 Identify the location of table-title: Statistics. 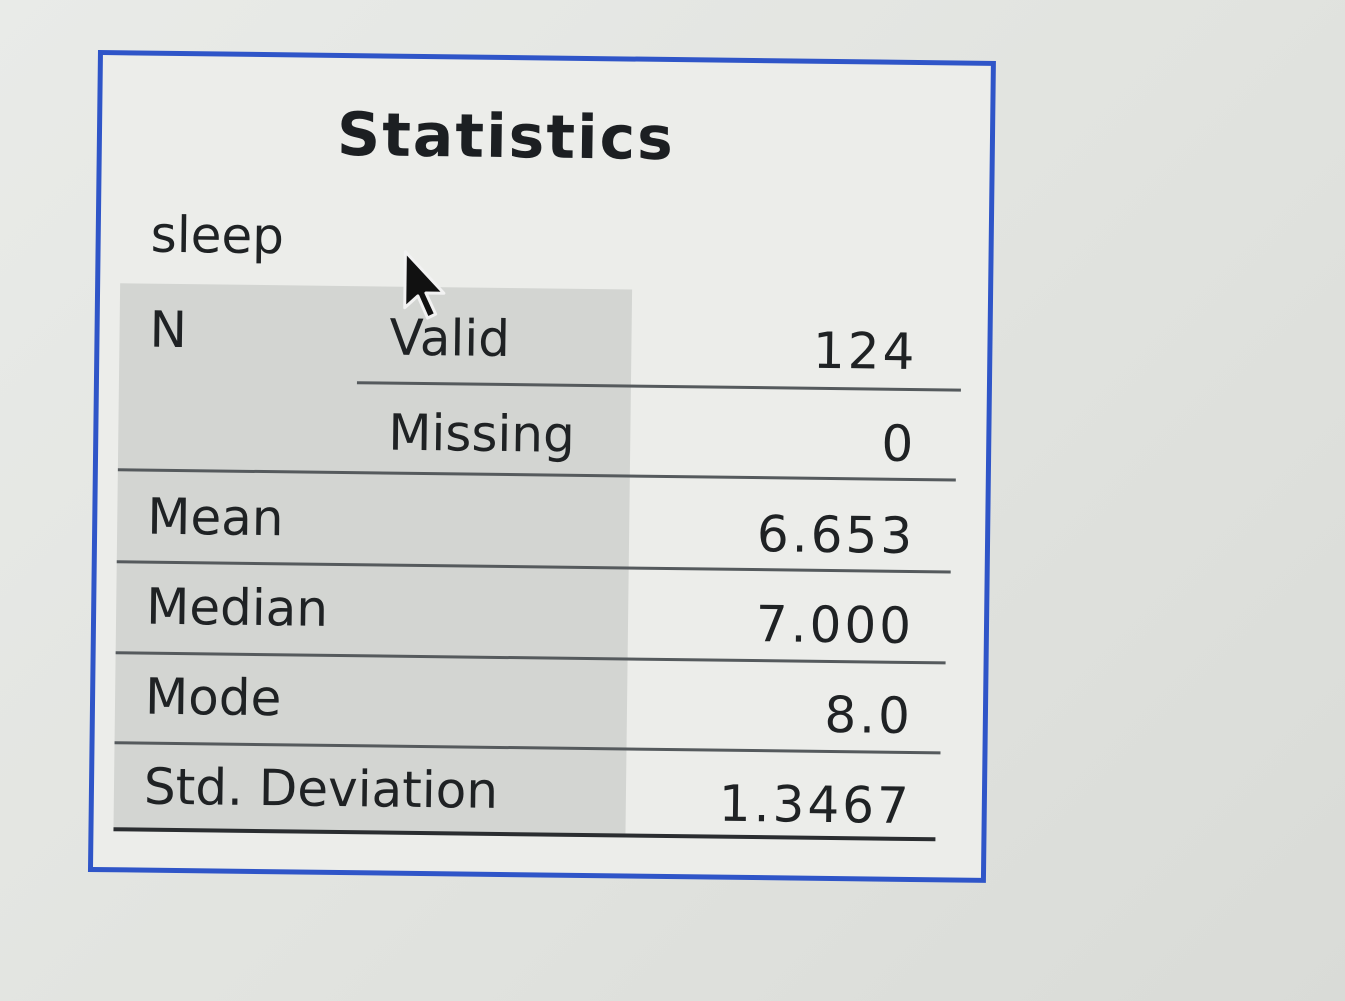
(506, 137).